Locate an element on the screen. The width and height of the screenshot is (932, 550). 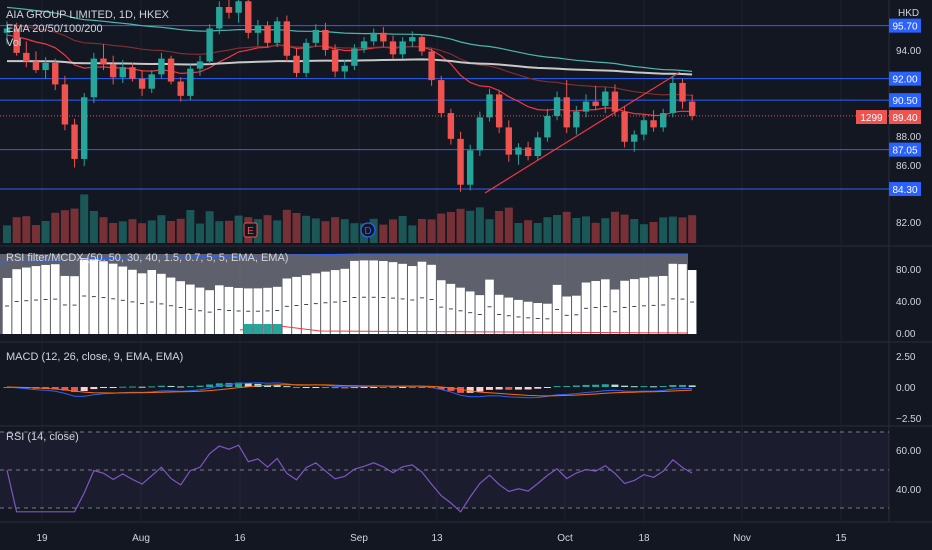
mcdx-green-bar is located at coordinates (248, 329).